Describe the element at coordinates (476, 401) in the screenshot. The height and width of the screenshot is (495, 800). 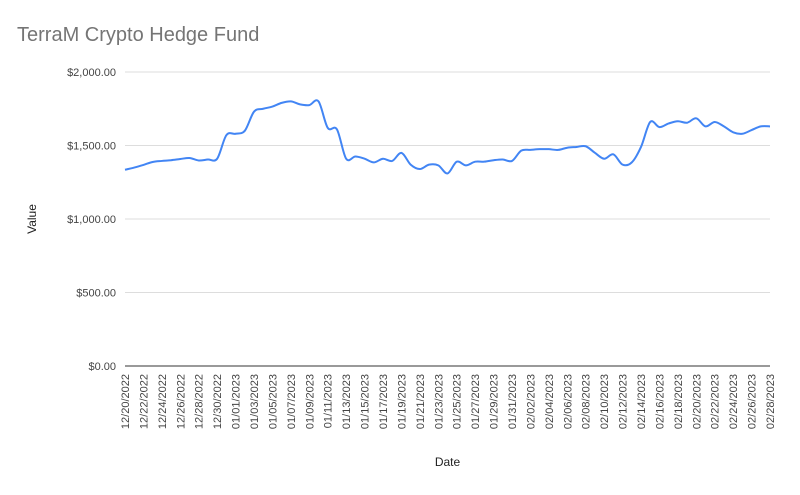
I see `x-tick-label: 01/27/2023` at that location.